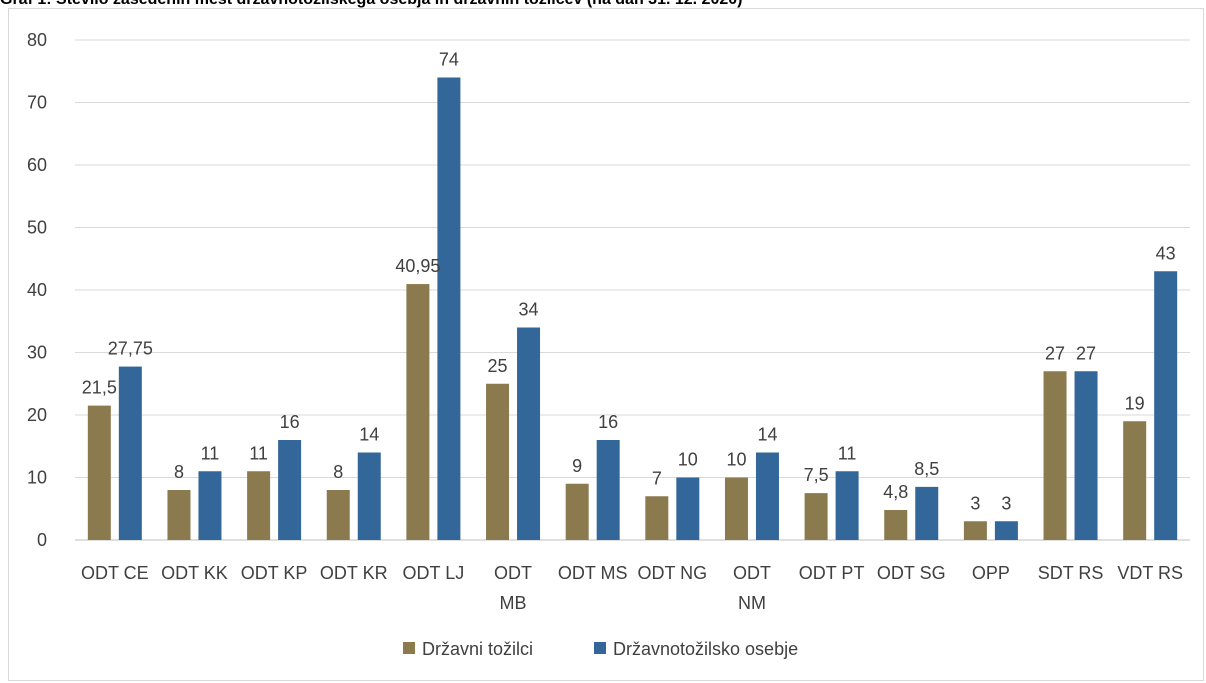 This screenshot has height=683, width=1206. What do you see at coordinates (1135, 403) in the screenshot?
I see `data-label: 19` at bounding box center [1135, 403].